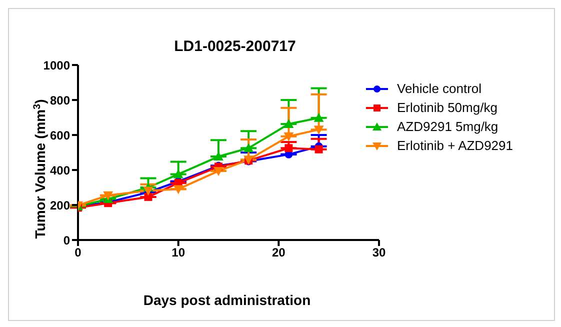 The width and height of the screenshot is (561, 327). I want to click on y-tick-label: 800, so click(60, 100).